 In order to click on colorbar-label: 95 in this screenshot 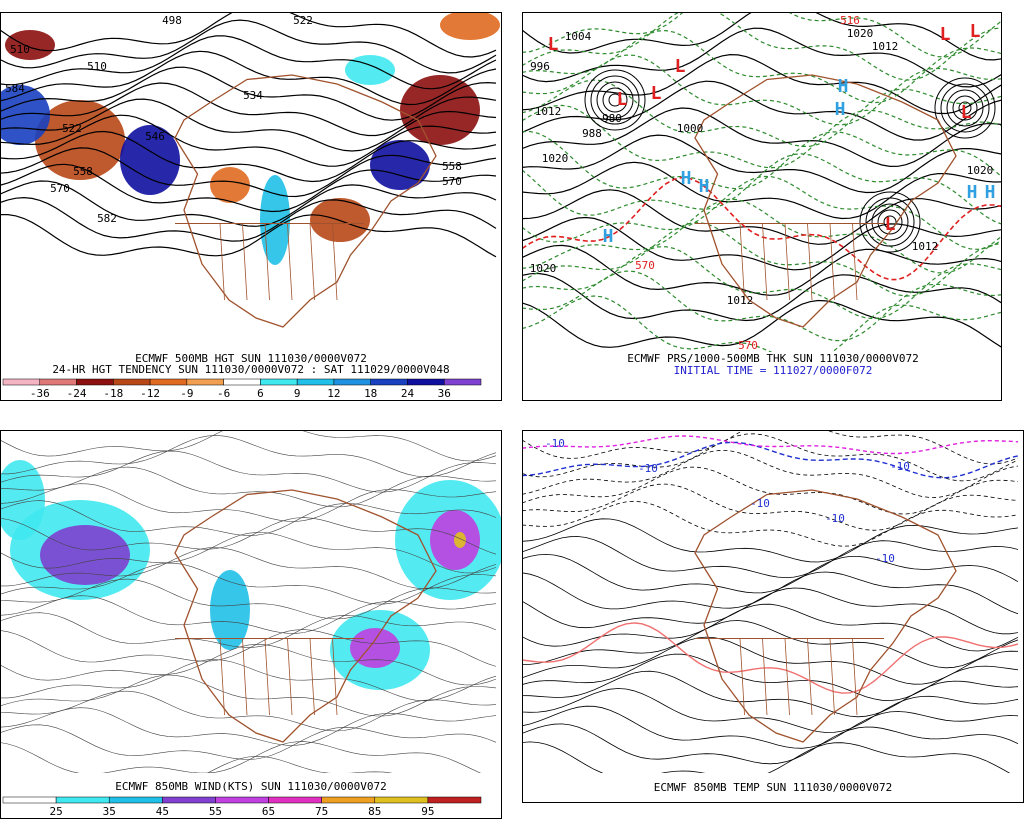, I will do `click(427, 811)`.